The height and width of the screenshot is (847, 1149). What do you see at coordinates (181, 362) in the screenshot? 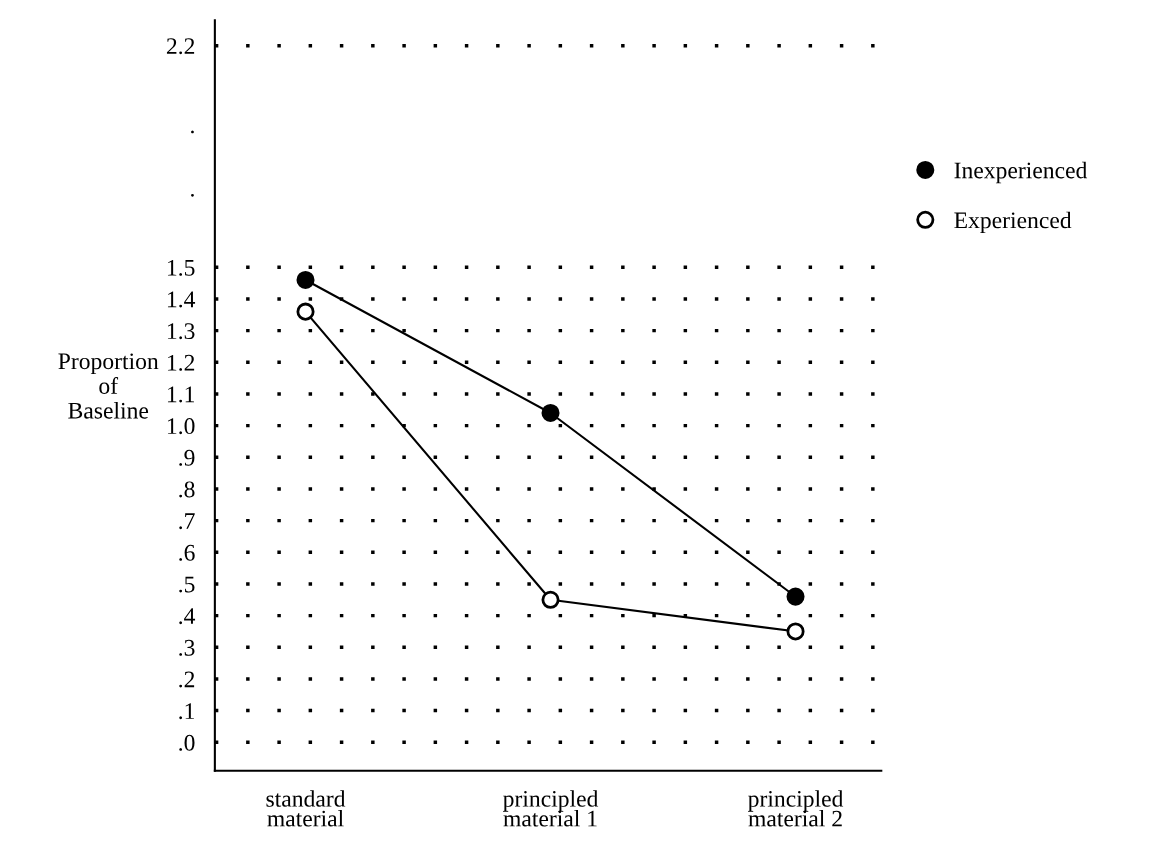
I see `y-tick-label: 1.2` at bounding box center [181, 362].